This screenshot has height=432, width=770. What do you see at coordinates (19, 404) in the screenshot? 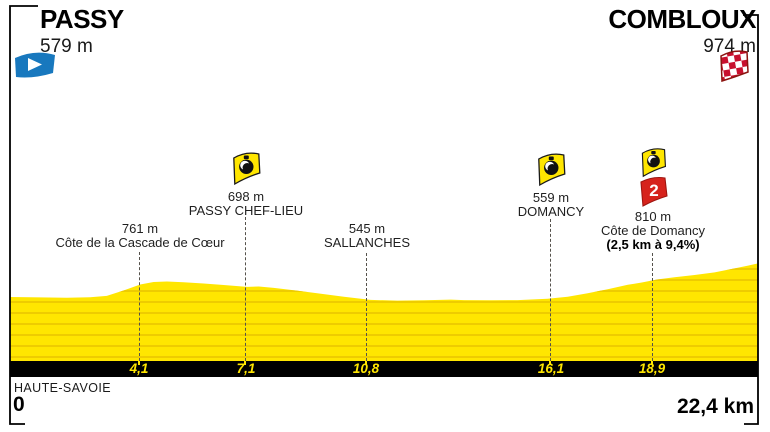
I see `start-km-label: 0` at bounding box center [19, 404].